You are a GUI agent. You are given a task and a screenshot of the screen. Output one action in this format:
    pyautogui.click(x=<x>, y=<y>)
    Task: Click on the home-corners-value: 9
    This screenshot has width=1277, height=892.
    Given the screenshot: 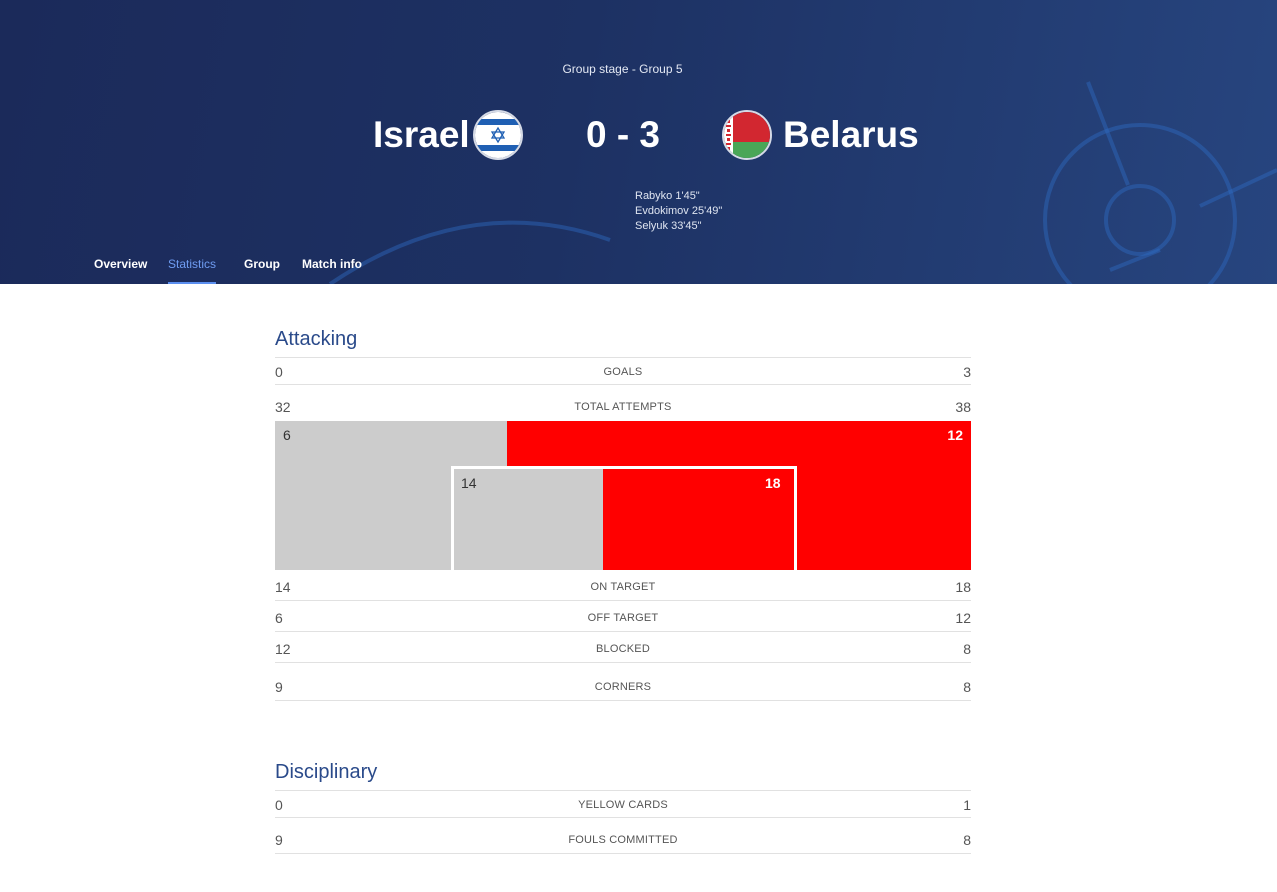 What is the action you would take?
    pyautogui.click(x=279, y=687)
    